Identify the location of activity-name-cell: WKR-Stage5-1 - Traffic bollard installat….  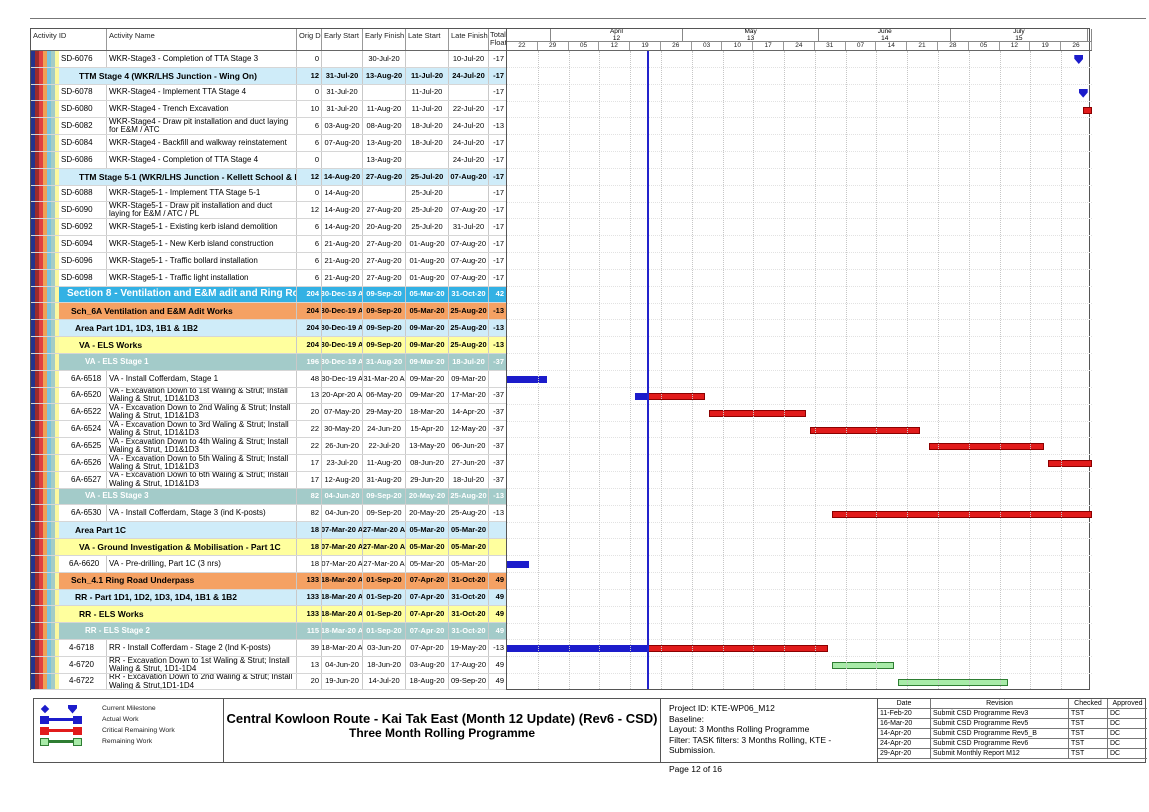
(202, 260).